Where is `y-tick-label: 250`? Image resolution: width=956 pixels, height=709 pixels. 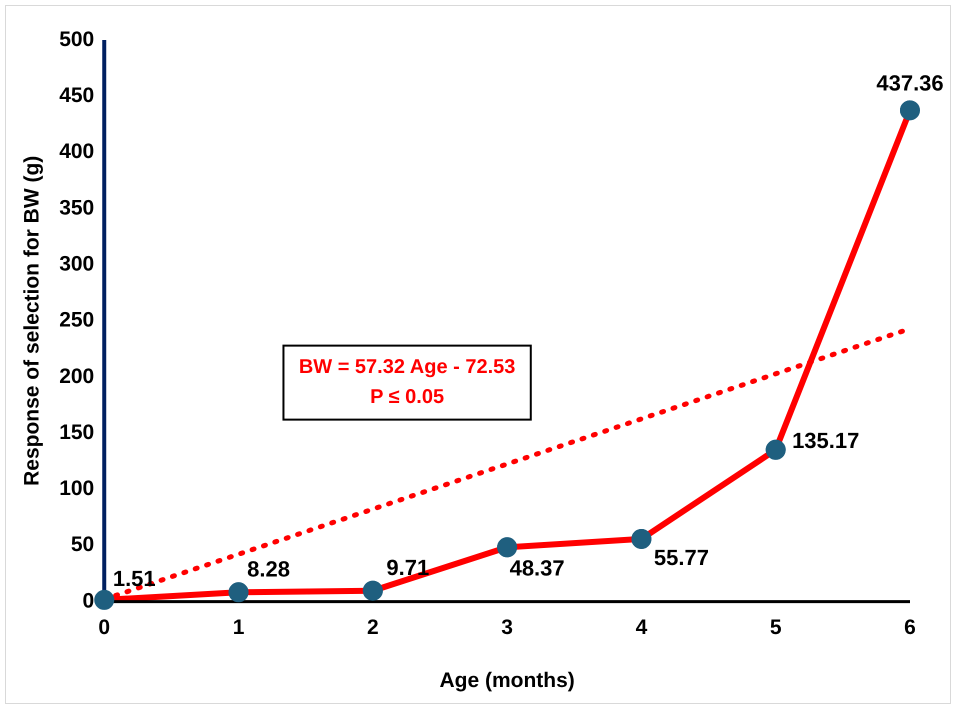 y-tick-label: 250 is located at coordinates (76, 320).